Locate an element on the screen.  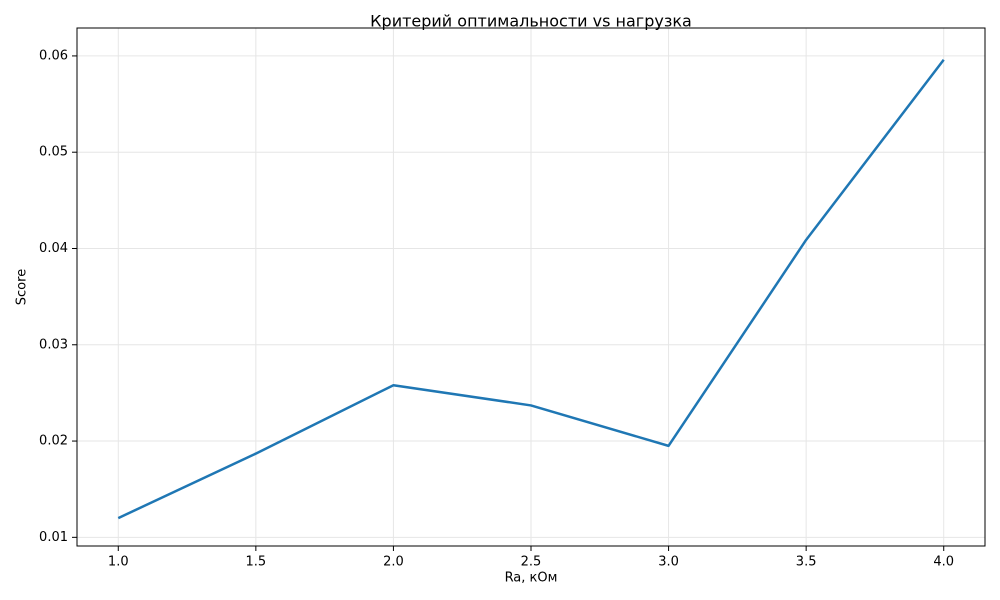
x-tick-label: 1.5 is located at coordinates (256, 562).